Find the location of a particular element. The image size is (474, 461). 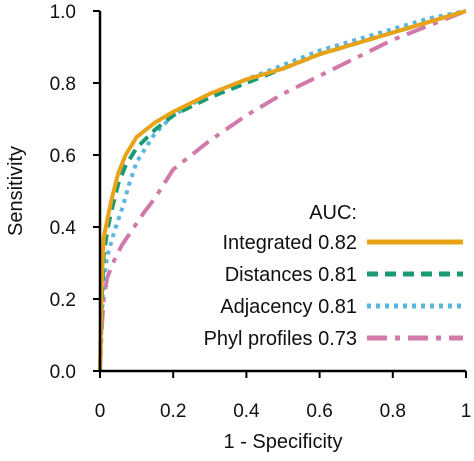

x-tick-label: 0.4 is located at coordinates (246, 411).